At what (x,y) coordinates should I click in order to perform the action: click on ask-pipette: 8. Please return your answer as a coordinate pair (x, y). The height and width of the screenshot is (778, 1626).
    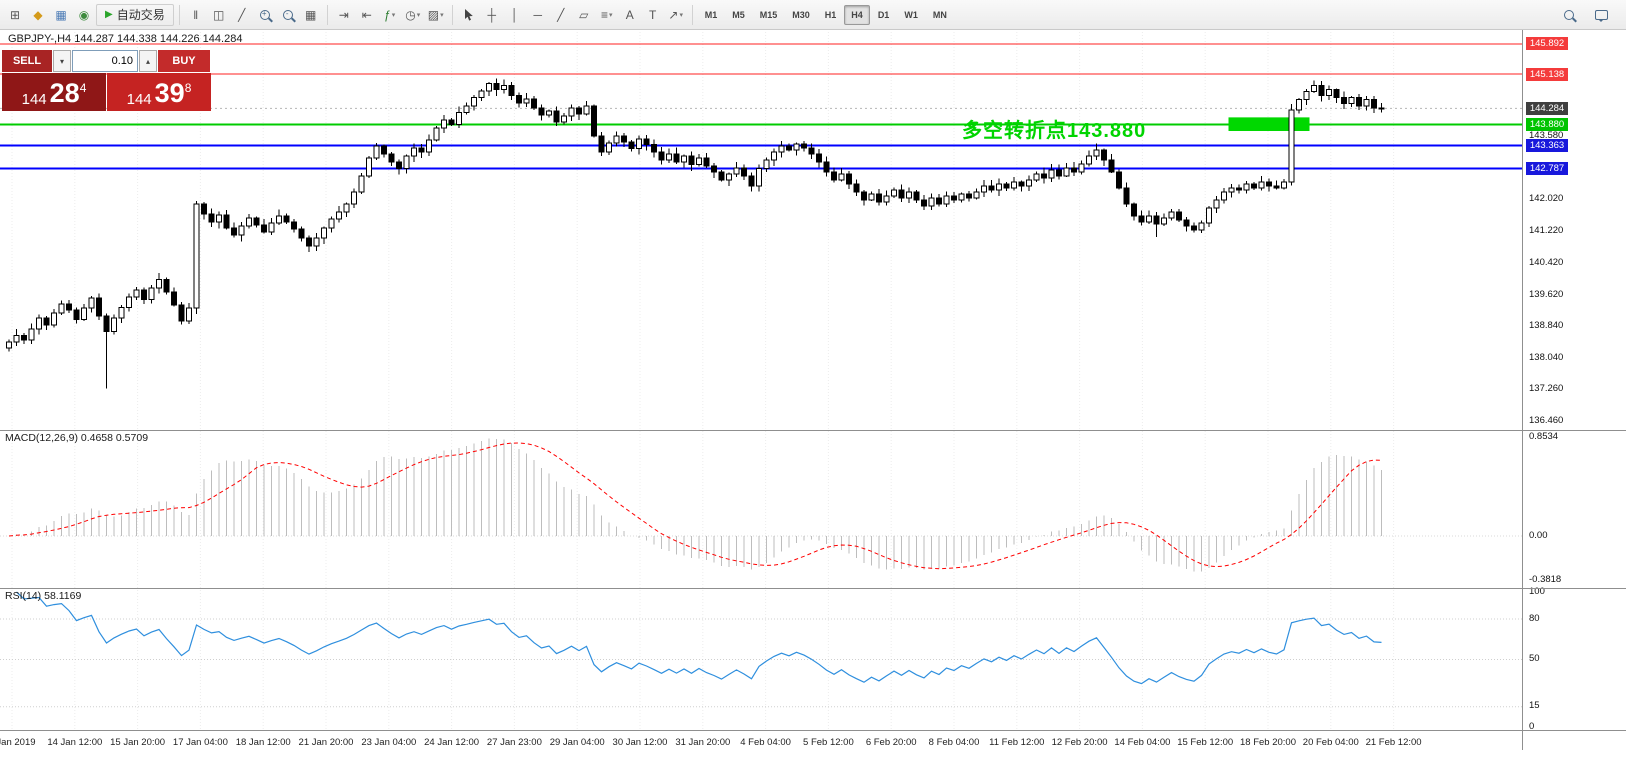
    Looking at the image, I should click on (188, 88).